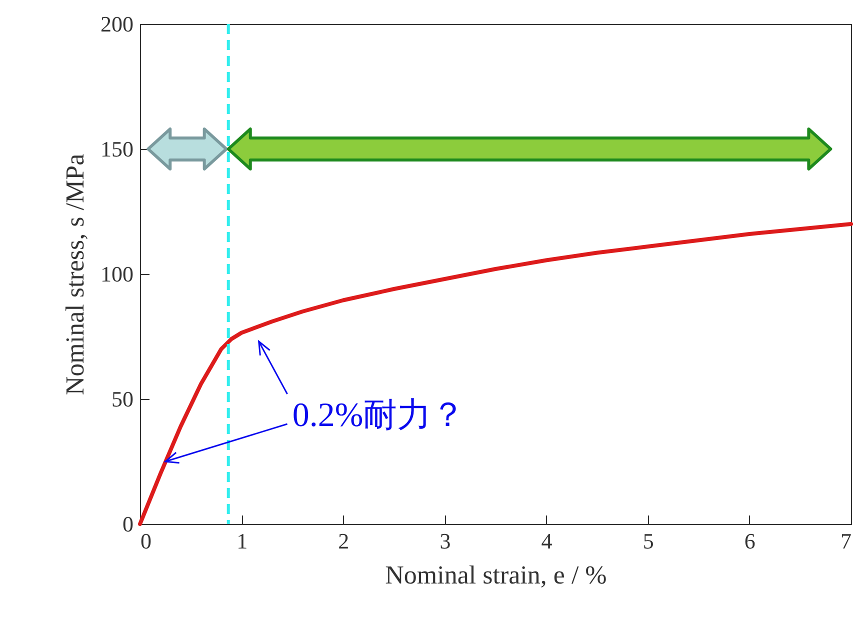 This screenshot has height=623, width=861. I want to click on x-tick-label: 3, so click(445, 541).